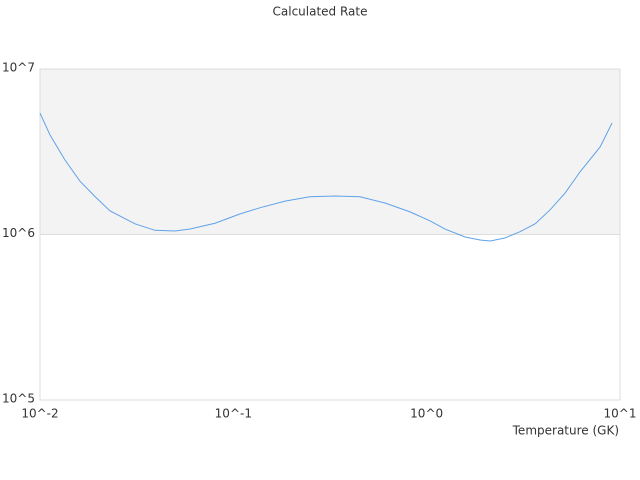 The width and height of the screenshot is (640, 480). What do you see at coordinates (565, 431) in the screenshot?
I see `x-axis-label: Temperature (GK)` at bounding box center [565, 431].